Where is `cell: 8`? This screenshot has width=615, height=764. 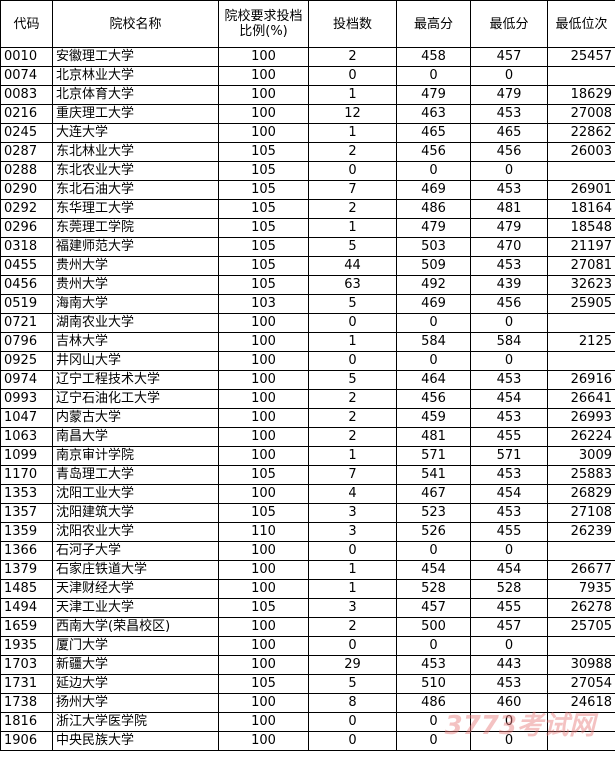 cell: 8 is located at coordinates (352, 703).